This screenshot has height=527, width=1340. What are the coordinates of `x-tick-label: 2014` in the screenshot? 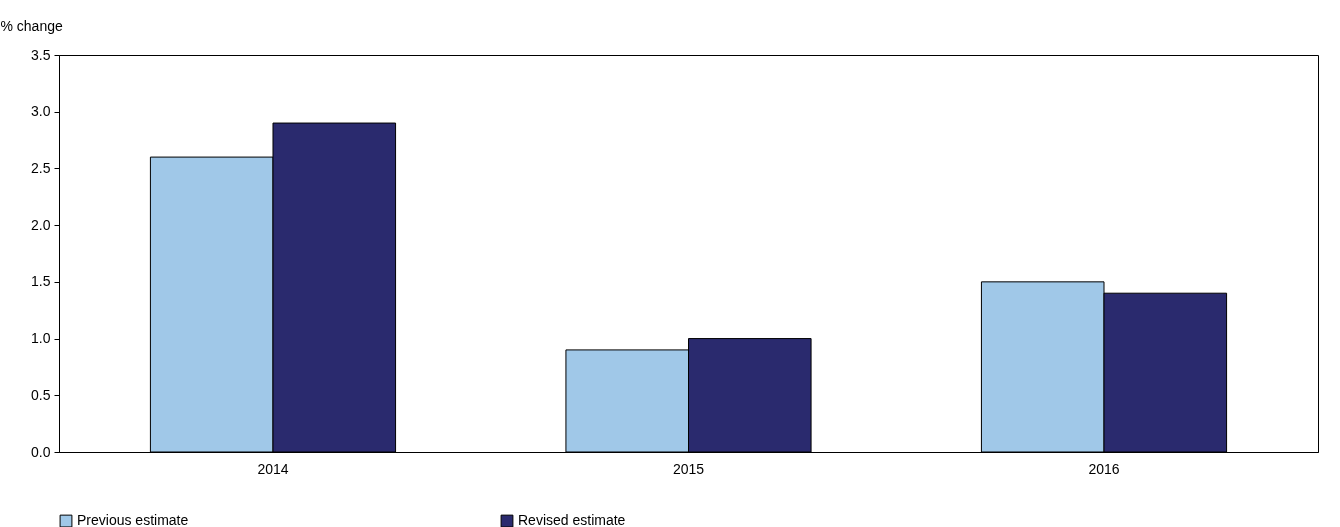 It's located at (273, 468).